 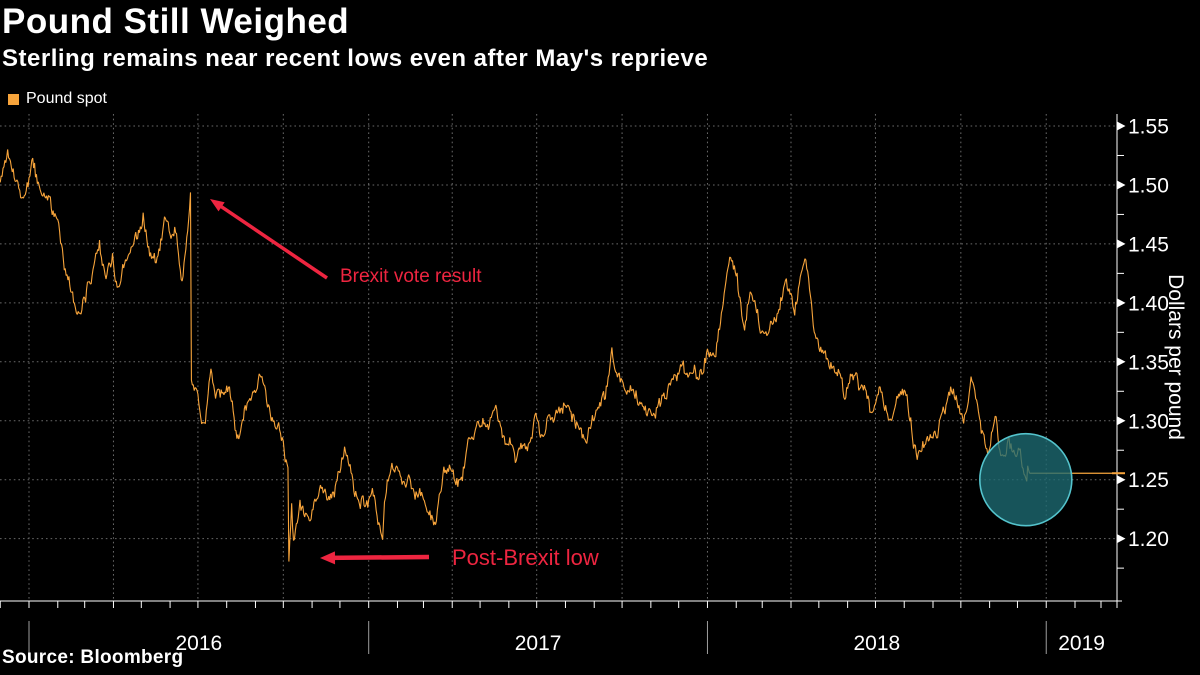 I want to click on x-year-label: 2016, so click(x=198, y=643).